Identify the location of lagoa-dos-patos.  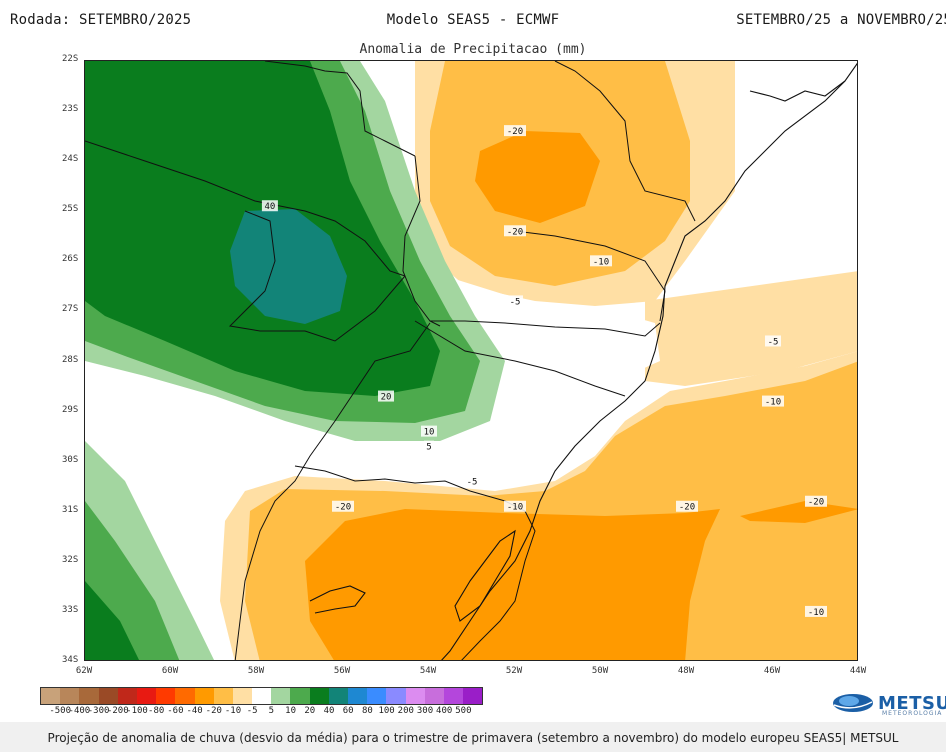
(485, 575).